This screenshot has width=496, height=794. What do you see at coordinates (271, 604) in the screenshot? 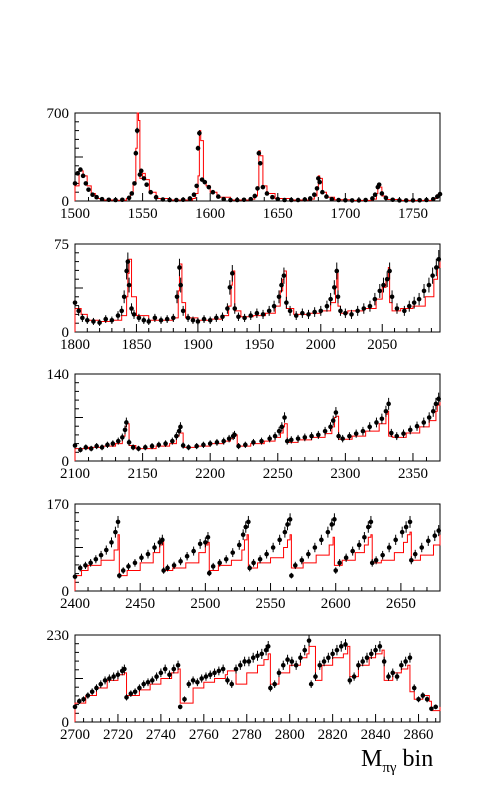
I see `x-tick-label: 2550` at bounding box center [271, 604].